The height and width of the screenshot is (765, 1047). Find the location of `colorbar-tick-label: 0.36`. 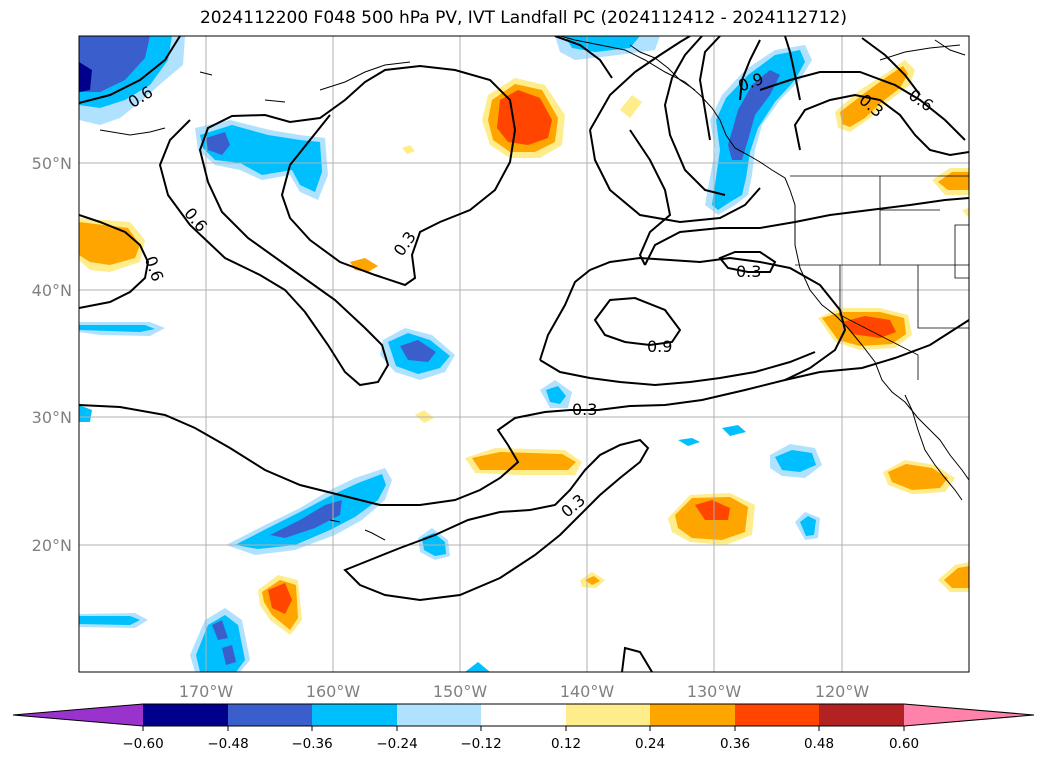

colorbar-tick-label: 0.36 is located at coordinates (735, 744).